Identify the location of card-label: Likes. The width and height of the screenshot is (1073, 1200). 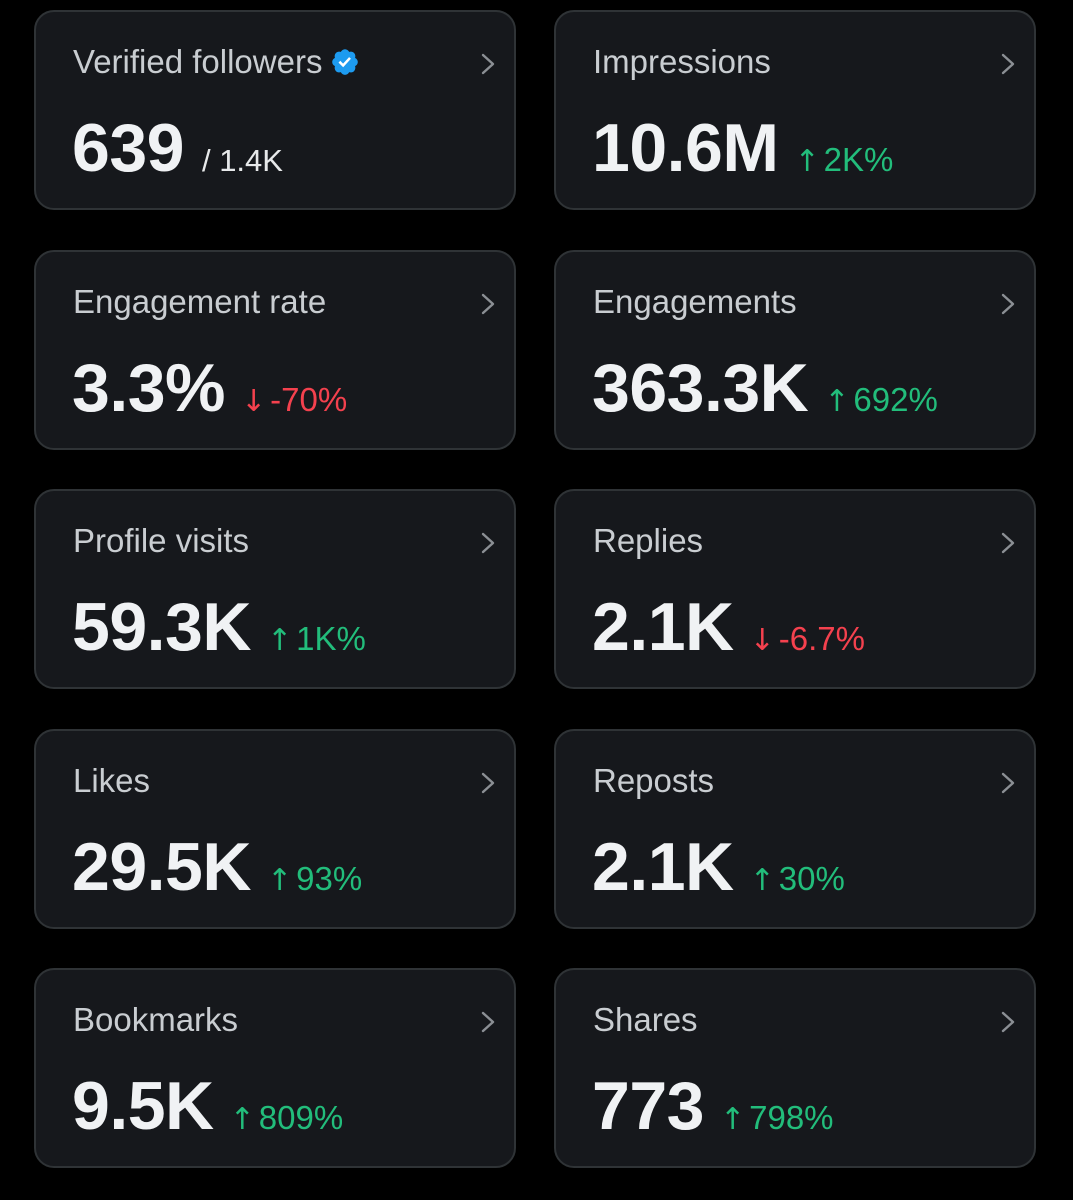
(112, 780).